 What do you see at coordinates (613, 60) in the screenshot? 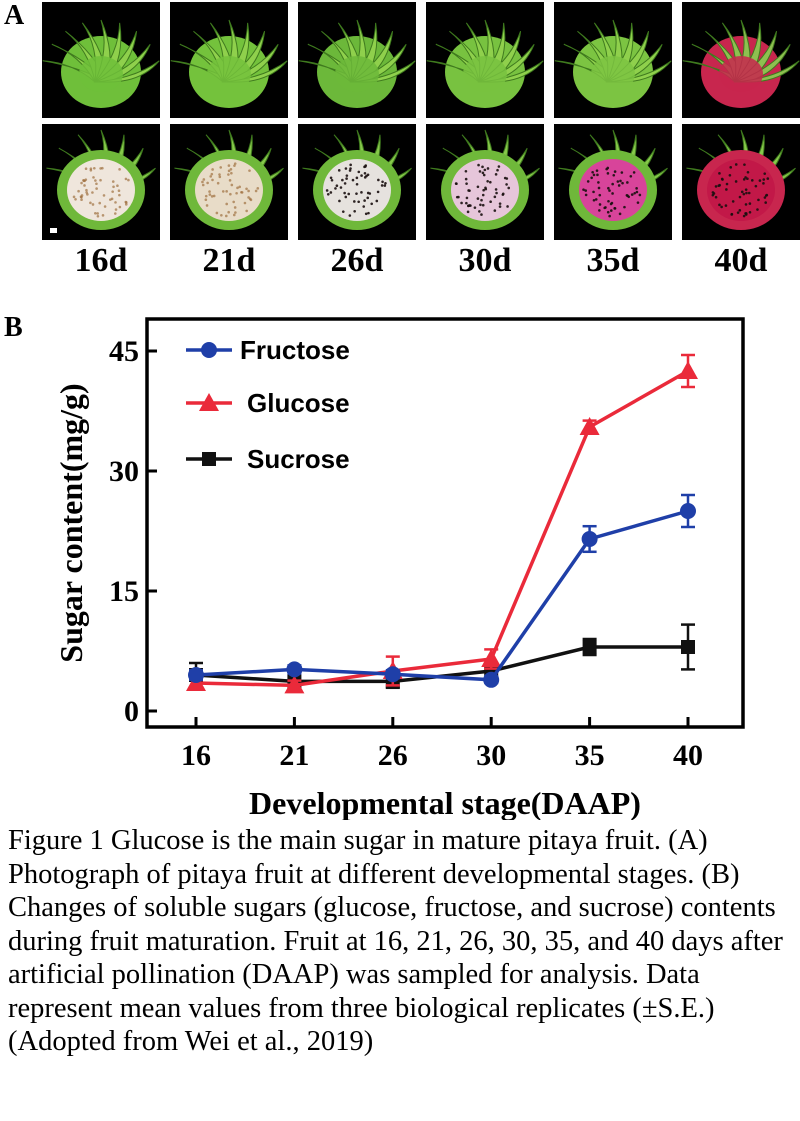
I see `whole-fruit-photo-35d` at bounding box center [613, 60].